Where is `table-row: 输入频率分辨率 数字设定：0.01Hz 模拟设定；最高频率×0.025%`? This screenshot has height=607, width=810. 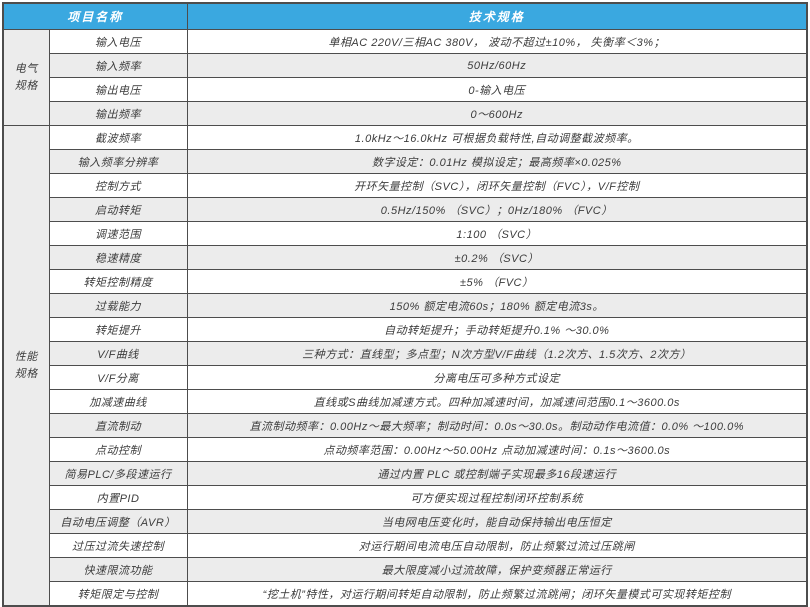
table-row: 输入频率分辨率 数字设定：0.01Hz 模拟设定；最高频率×0.025% is located at coordinates (405, 161).